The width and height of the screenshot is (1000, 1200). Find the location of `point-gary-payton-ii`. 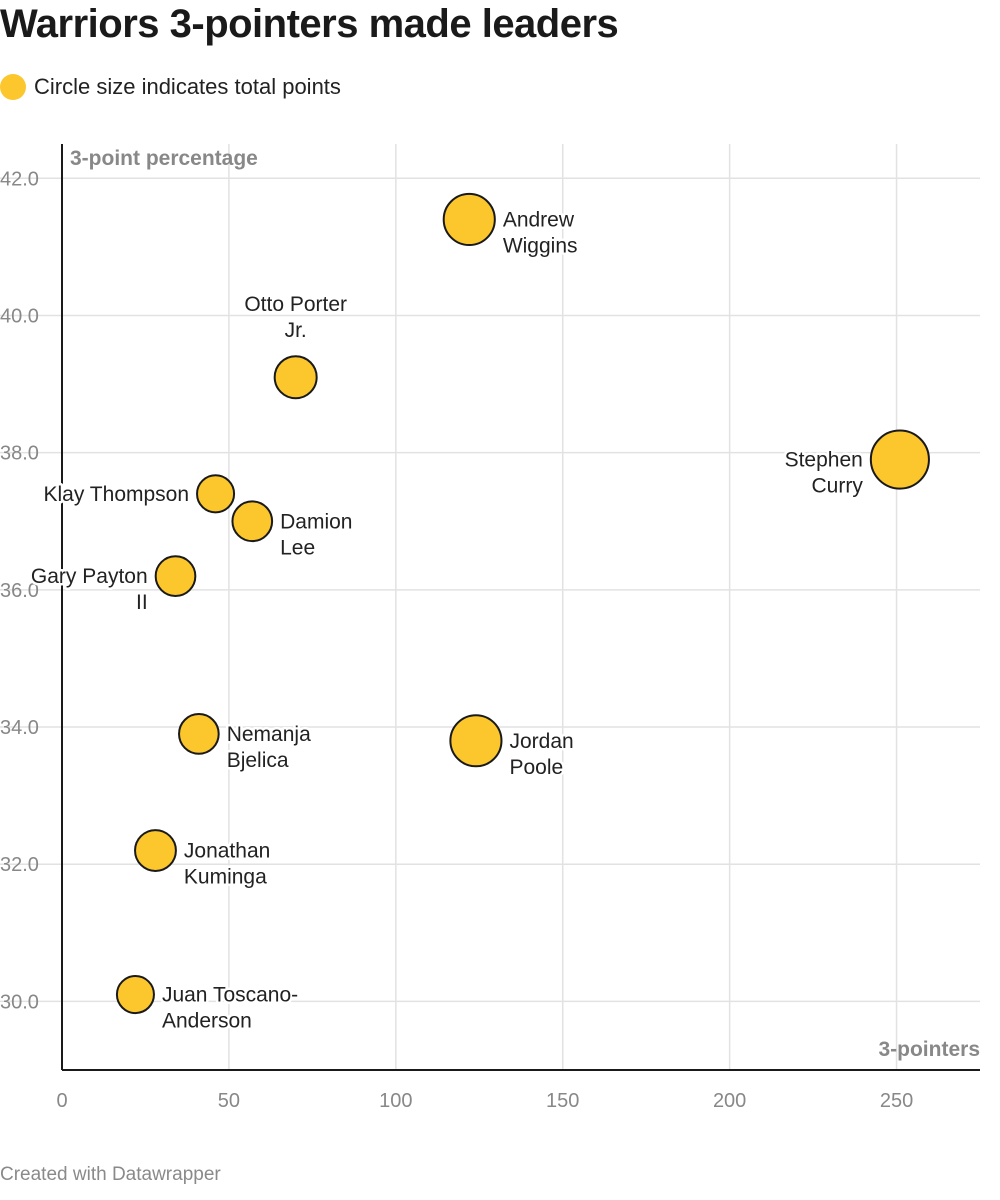

point-gary-payton-ii is located at coordinates (175, 576).